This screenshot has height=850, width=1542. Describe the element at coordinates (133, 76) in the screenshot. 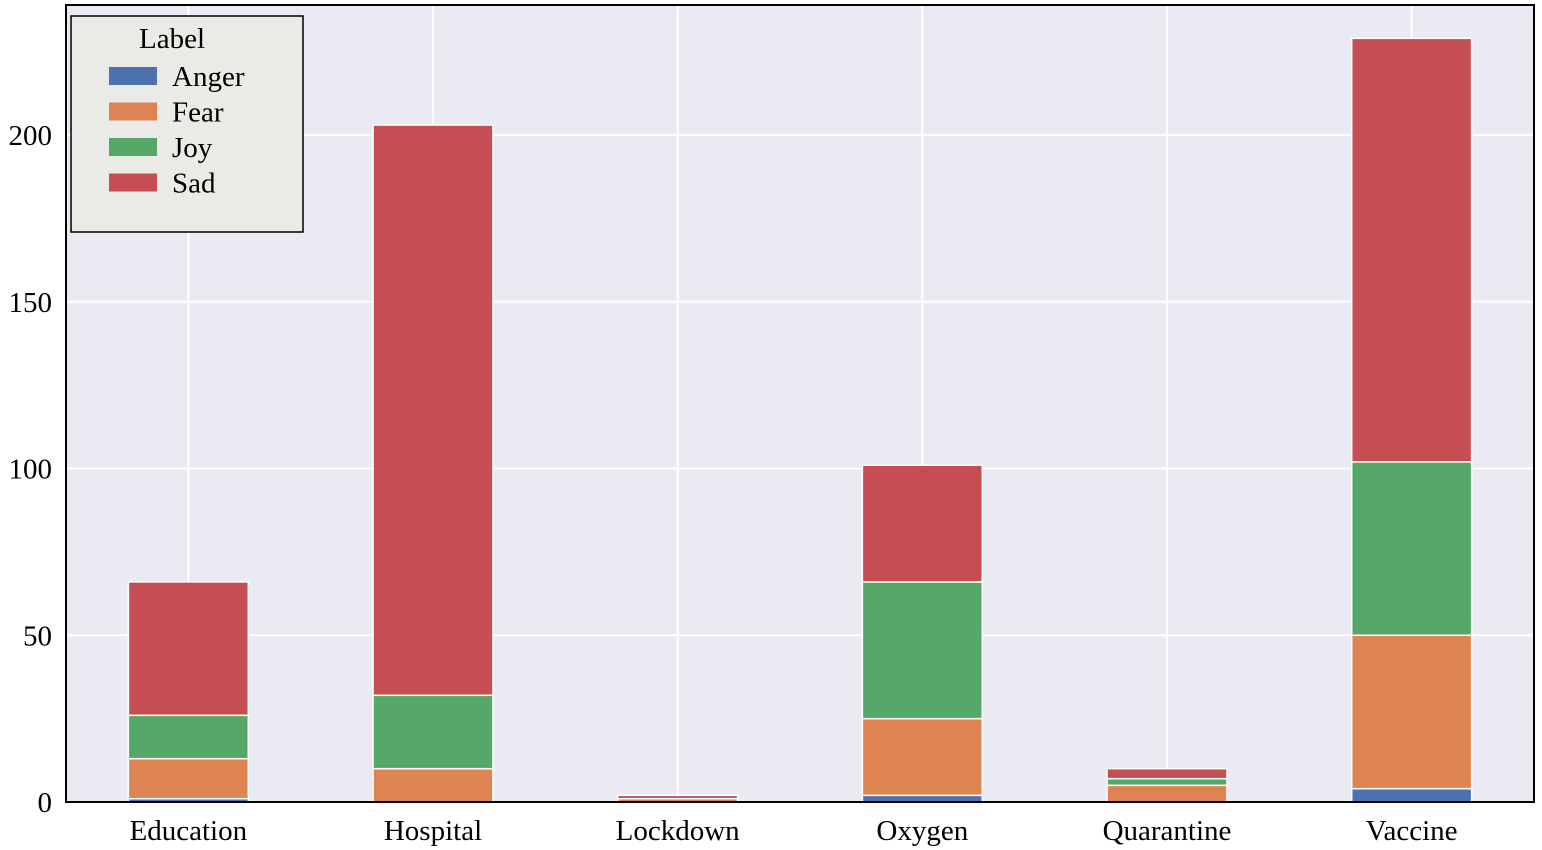

I see `legend-swatch-anger` at that location.